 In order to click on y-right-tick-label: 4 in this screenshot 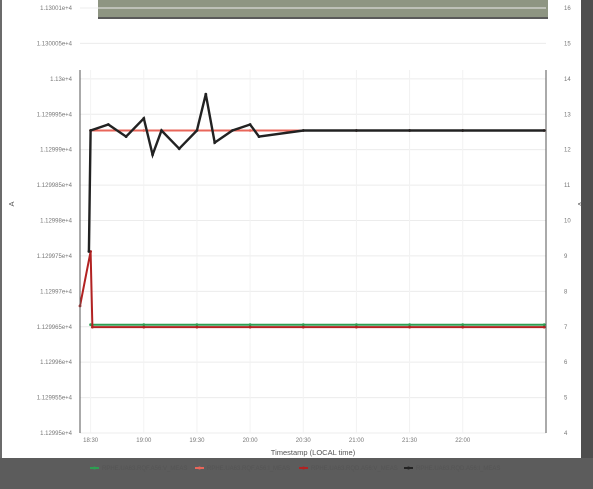, I will do `click(566, 434)`.